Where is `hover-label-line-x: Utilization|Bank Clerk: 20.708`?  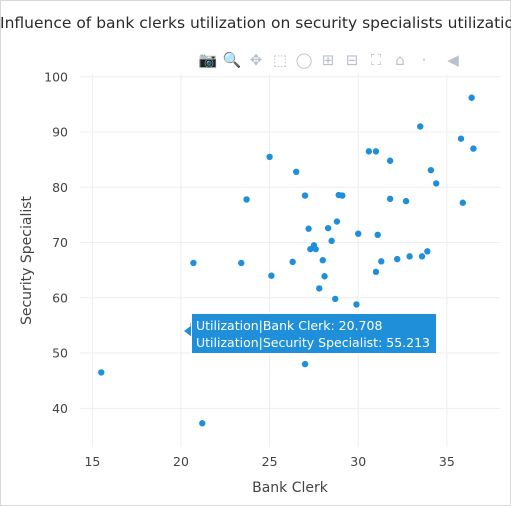
hover-label-line-x: Utilization|Bank Clerk: 20.708 is located at coordinates (289, 325).